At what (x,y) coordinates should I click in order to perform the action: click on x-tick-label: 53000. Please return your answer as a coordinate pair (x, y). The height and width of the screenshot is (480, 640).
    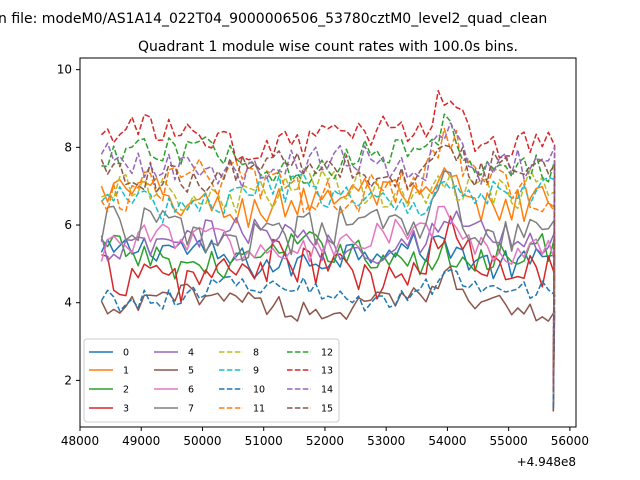
    Looking at the image, I should click on (386, 441).